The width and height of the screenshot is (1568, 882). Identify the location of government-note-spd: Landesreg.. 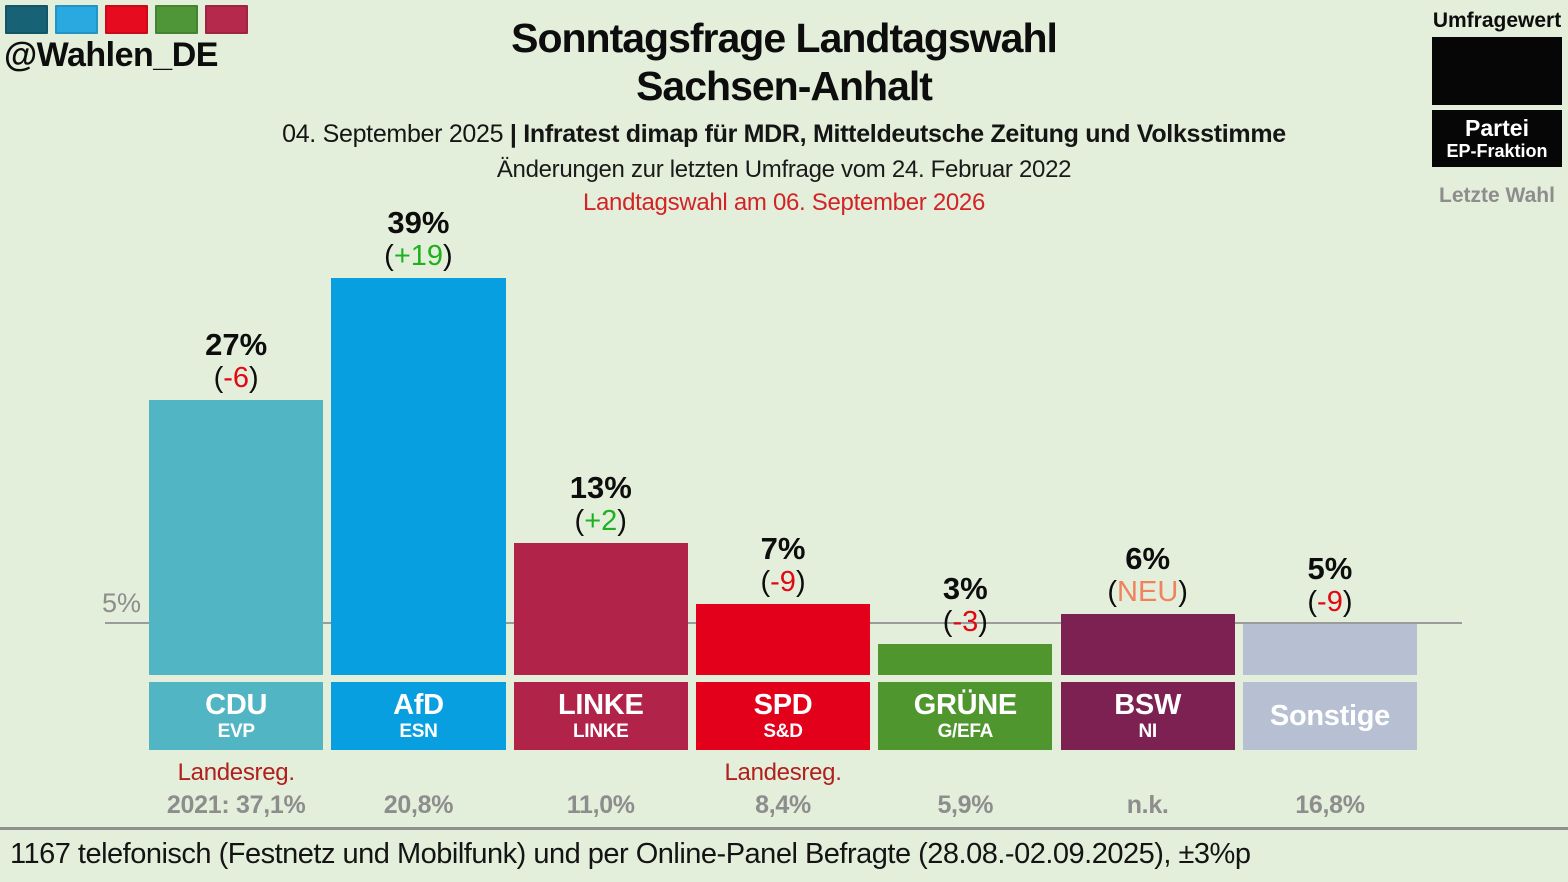
(783, 772).